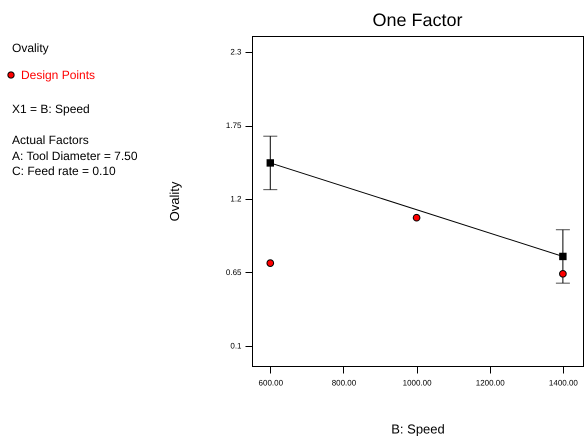 The width and height of the screenshot is (586, 436). What do you see at coordinates (563, 383) in the screenshot?
I see `x-tick-label: 1400.00` at bounding box center [563, 383].